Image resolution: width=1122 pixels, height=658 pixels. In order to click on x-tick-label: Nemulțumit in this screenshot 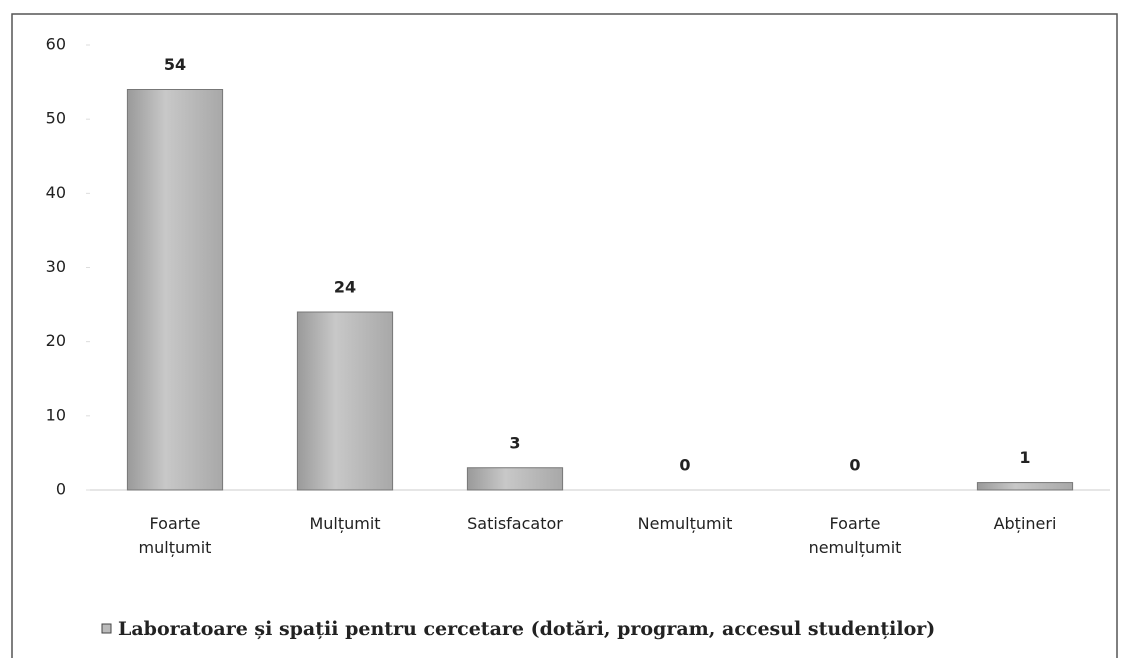, I will do `click(685, 523)`.